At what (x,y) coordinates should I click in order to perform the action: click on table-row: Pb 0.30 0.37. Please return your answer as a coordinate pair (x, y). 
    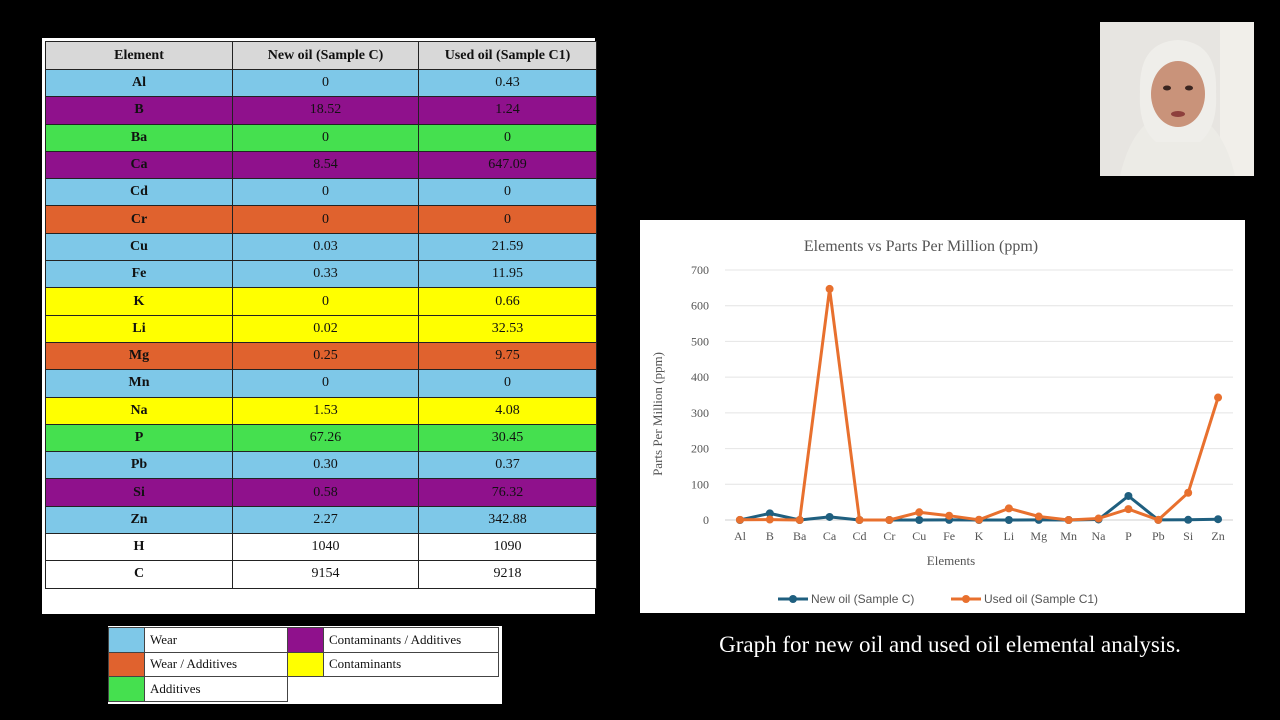
    Looking at the image, I should click on (321, 465).